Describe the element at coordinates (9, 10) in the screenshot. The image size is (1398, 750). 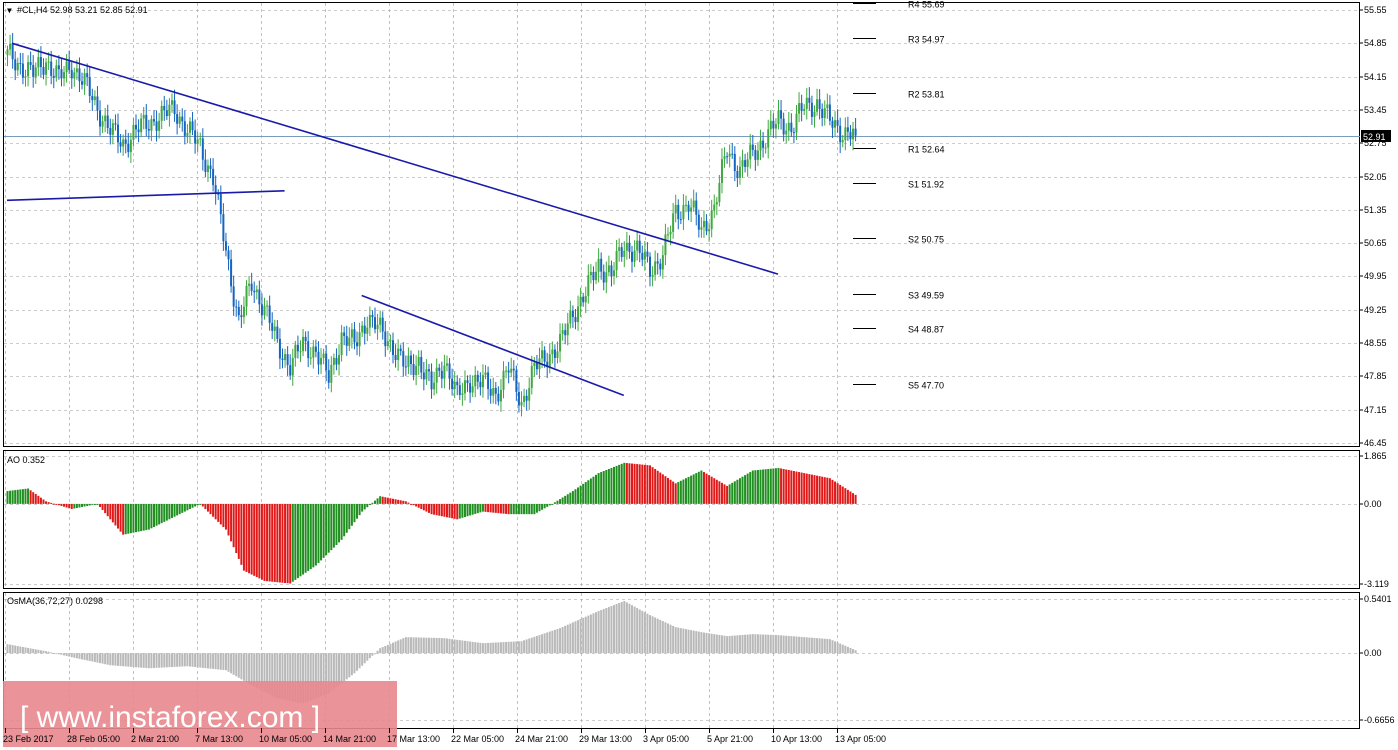
I see `header-arrow-icon: ▼` at that location.